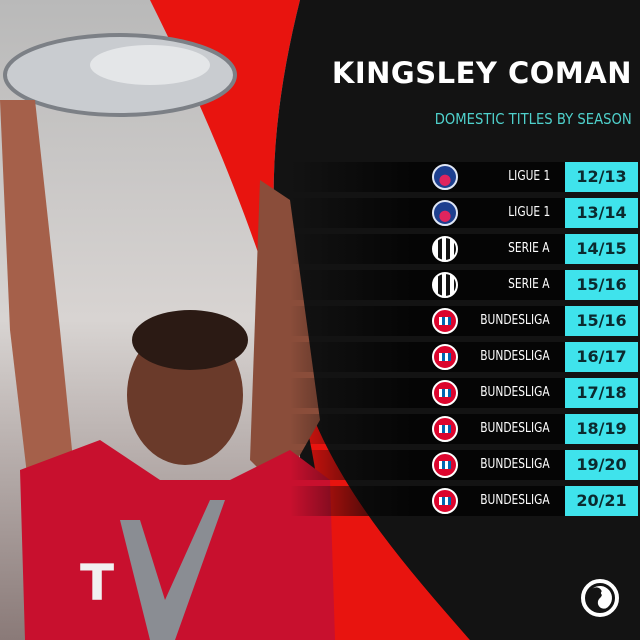 Image resolution: width=640 pixels, height=640 pixels. What do you see at coordinates (601, 465) in the screenshot?
I see `season-badge: 19/20` at bounding box center [601, 465].